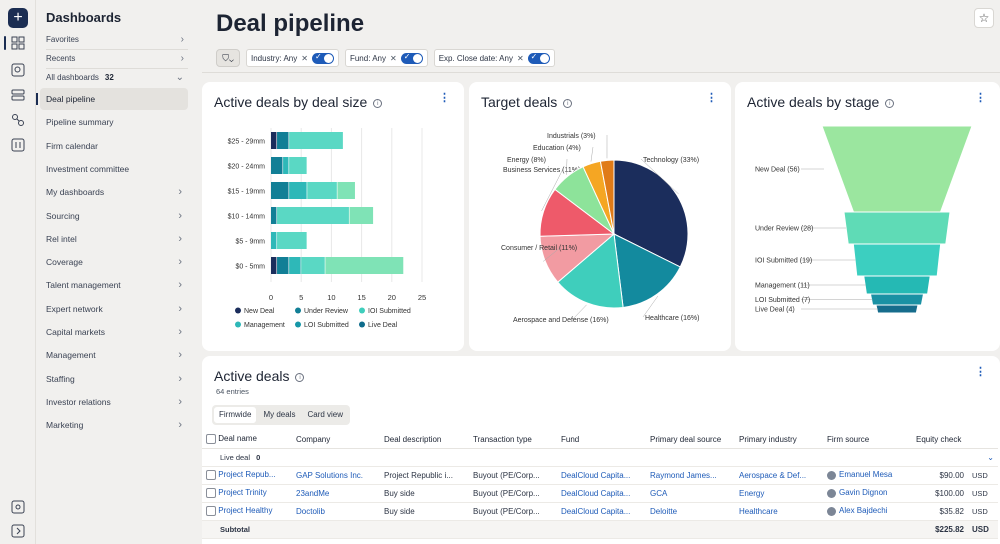 The height and width of the screenshot is (544, 1000). Describe the element at coordinates (114, 425) in the screenshot. I see `sidebar-item-marketing: Marketing ›` at that location.